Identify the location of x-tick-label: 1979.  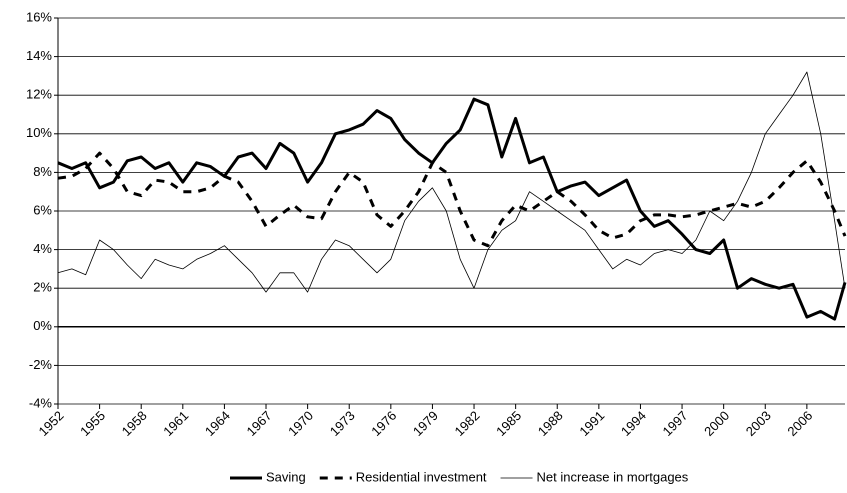
(425, 423).